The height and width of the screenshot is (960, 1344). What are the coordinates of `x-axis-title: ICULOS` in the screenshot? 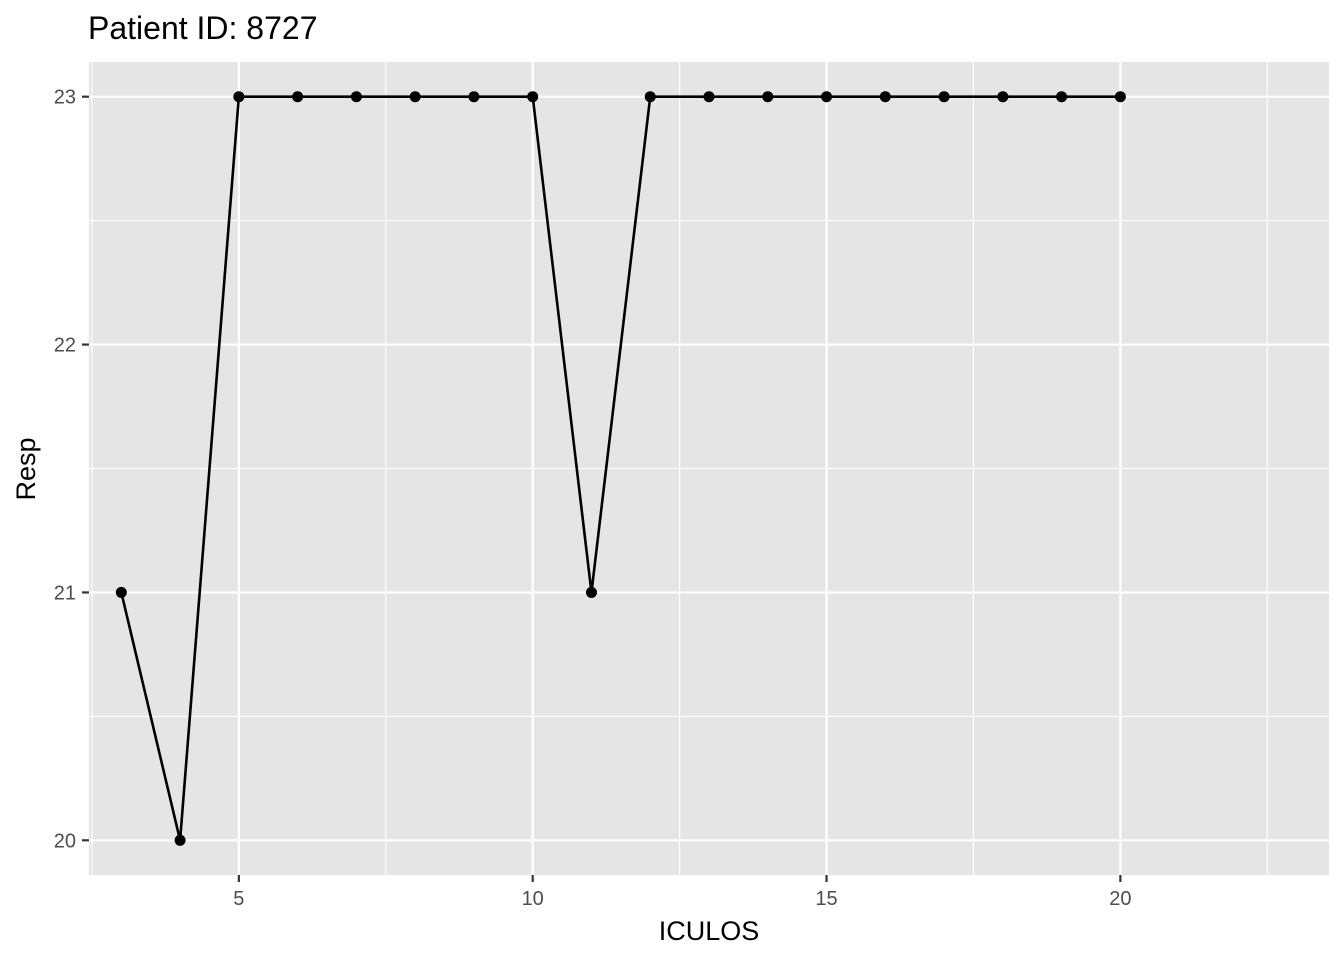 It's located at (709, 931).